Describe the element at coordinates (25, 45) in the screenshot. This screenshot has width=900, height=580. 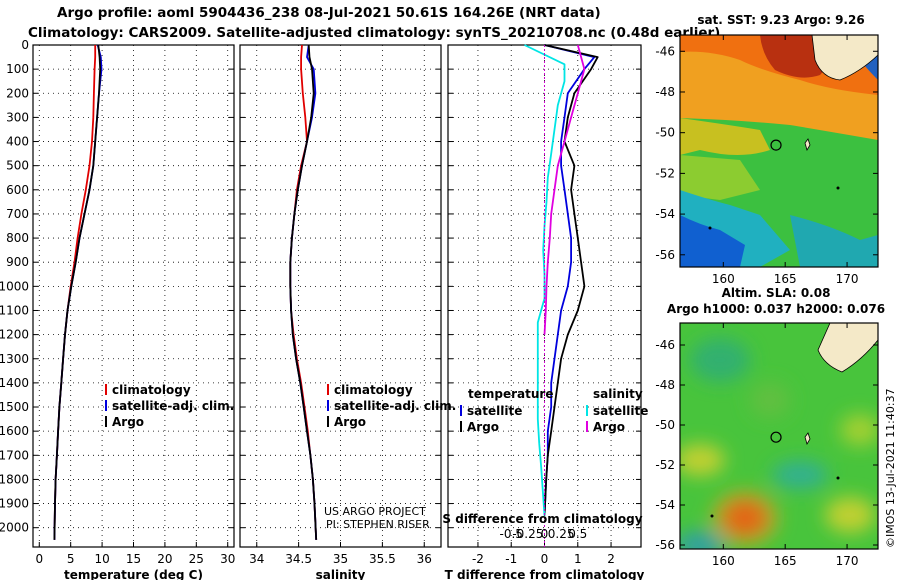
I see `depth-tick-label: 0` at that location.